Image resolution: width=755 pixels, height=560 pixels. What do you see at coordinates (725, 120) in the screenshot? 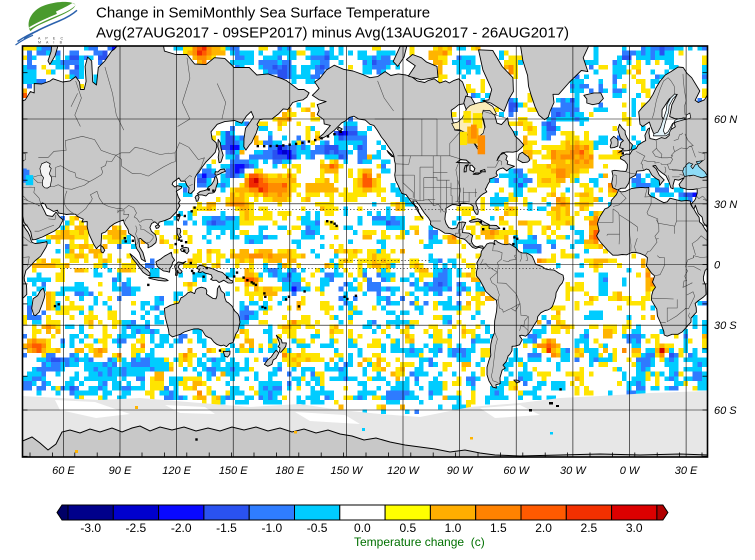
I see `svg-text: 60 N` at bounding box center [725, 120].